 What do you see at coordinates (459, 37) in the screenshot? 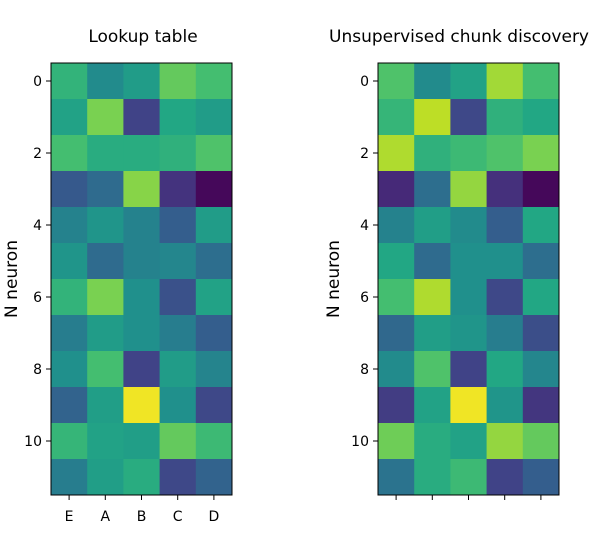
I see `chart-title-right: Unsupervised chunk discovery` at bounding box center [459, 37].